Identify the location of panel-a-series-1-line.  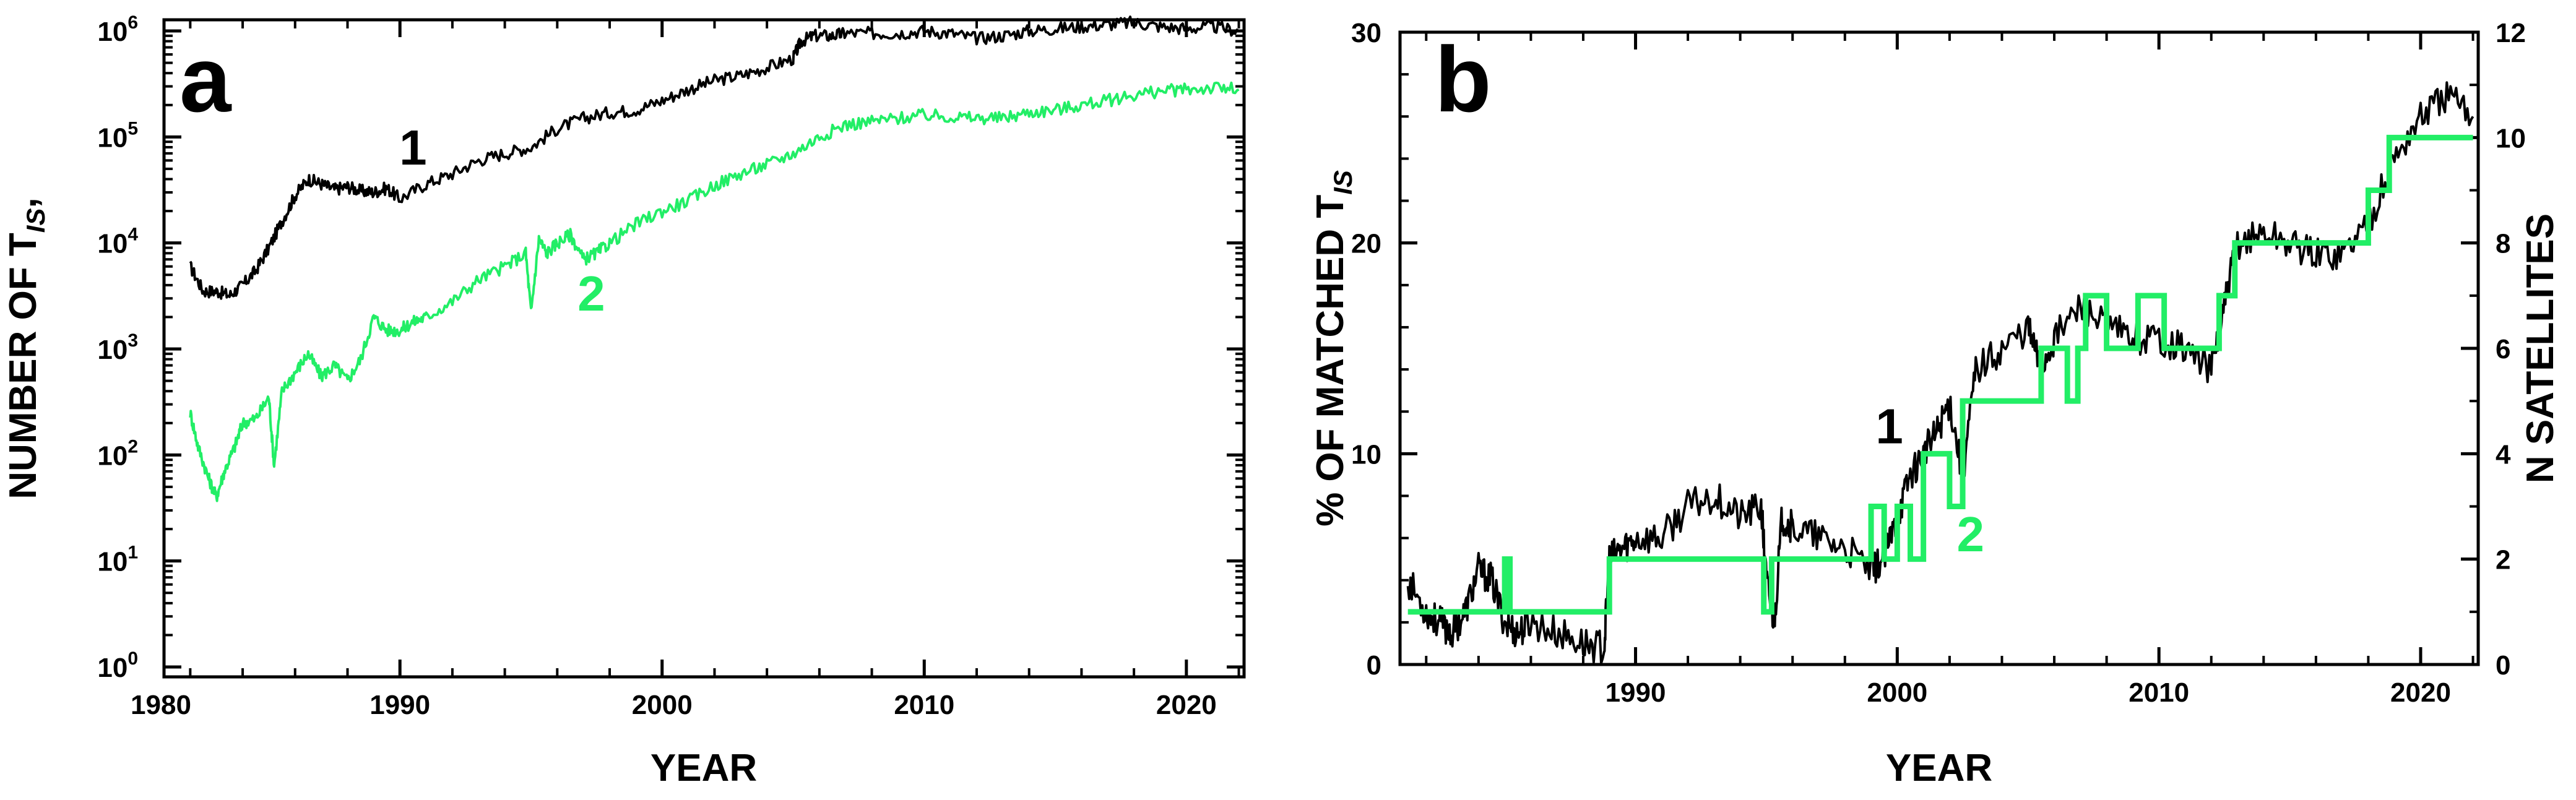
(714, 157).